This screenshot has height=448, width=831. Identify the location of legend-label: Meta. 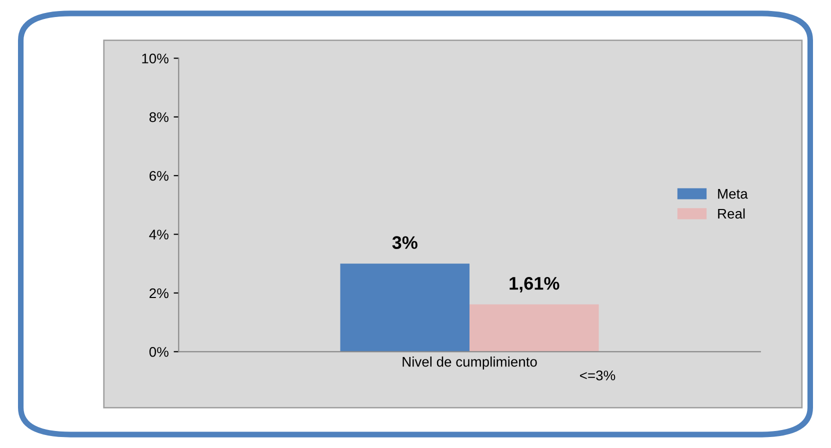
(733, 194).